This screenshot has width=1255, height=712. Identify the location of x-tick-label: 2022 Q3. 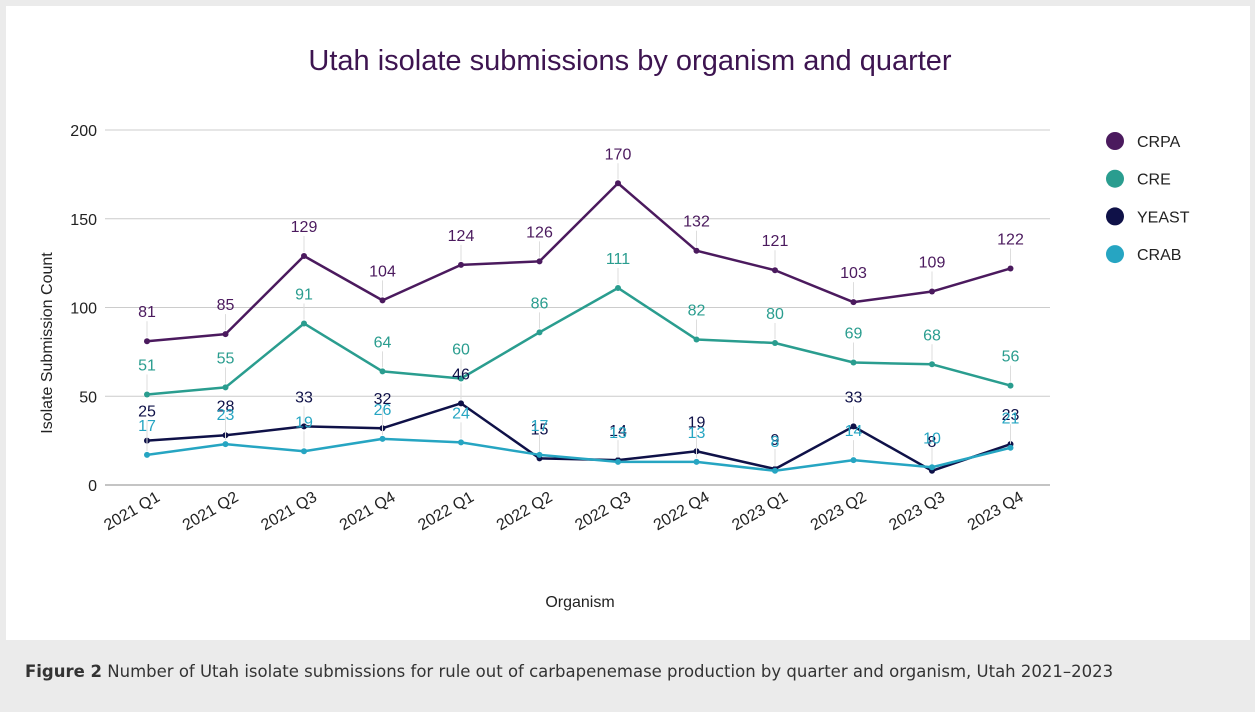
(603, 511).